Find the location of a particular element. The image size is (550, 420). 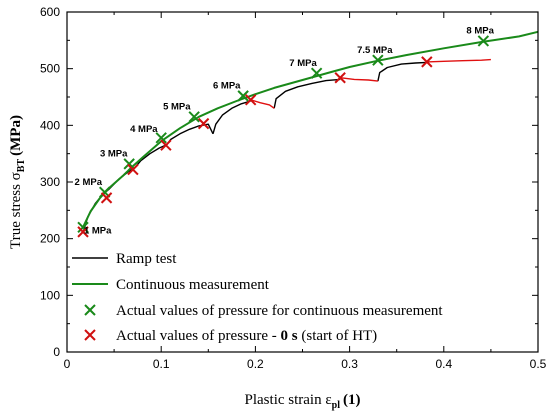

pressure-annotation: 2 MPa is located at coordinates (89, 182).